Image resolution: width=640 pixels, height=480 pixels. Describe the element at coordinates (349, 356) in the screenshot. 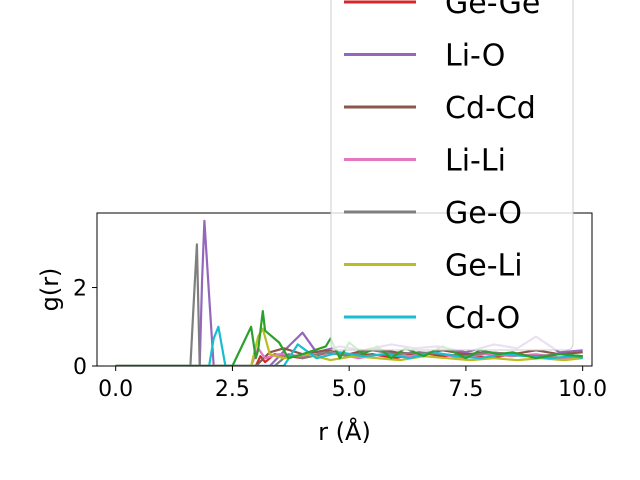

I see `series-line-cd-cd` at that location.